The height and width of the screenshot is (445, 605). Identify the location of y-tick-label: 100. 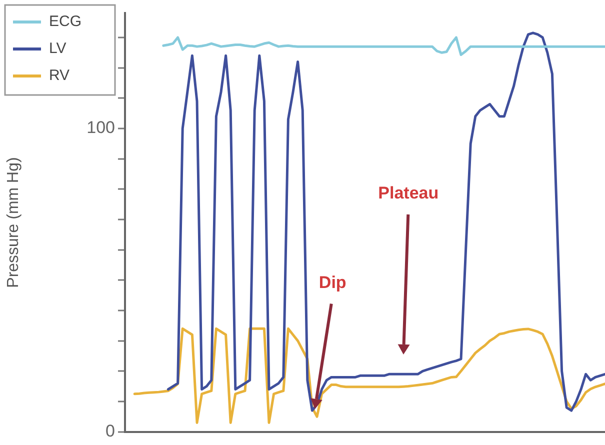
(100, 128).